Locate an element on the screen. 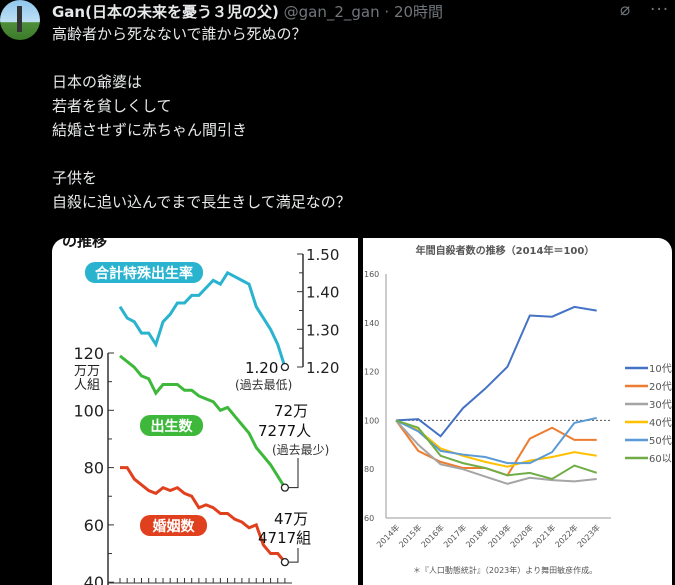  ellipsis-icon: ··· is located at coordinates (660, 10).